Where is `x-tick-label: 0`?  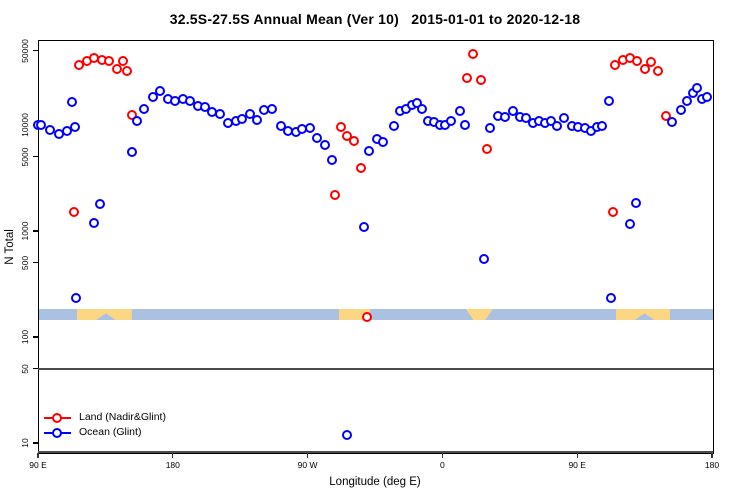 x-tick-label: 0 is located at coordinates (442, 465).